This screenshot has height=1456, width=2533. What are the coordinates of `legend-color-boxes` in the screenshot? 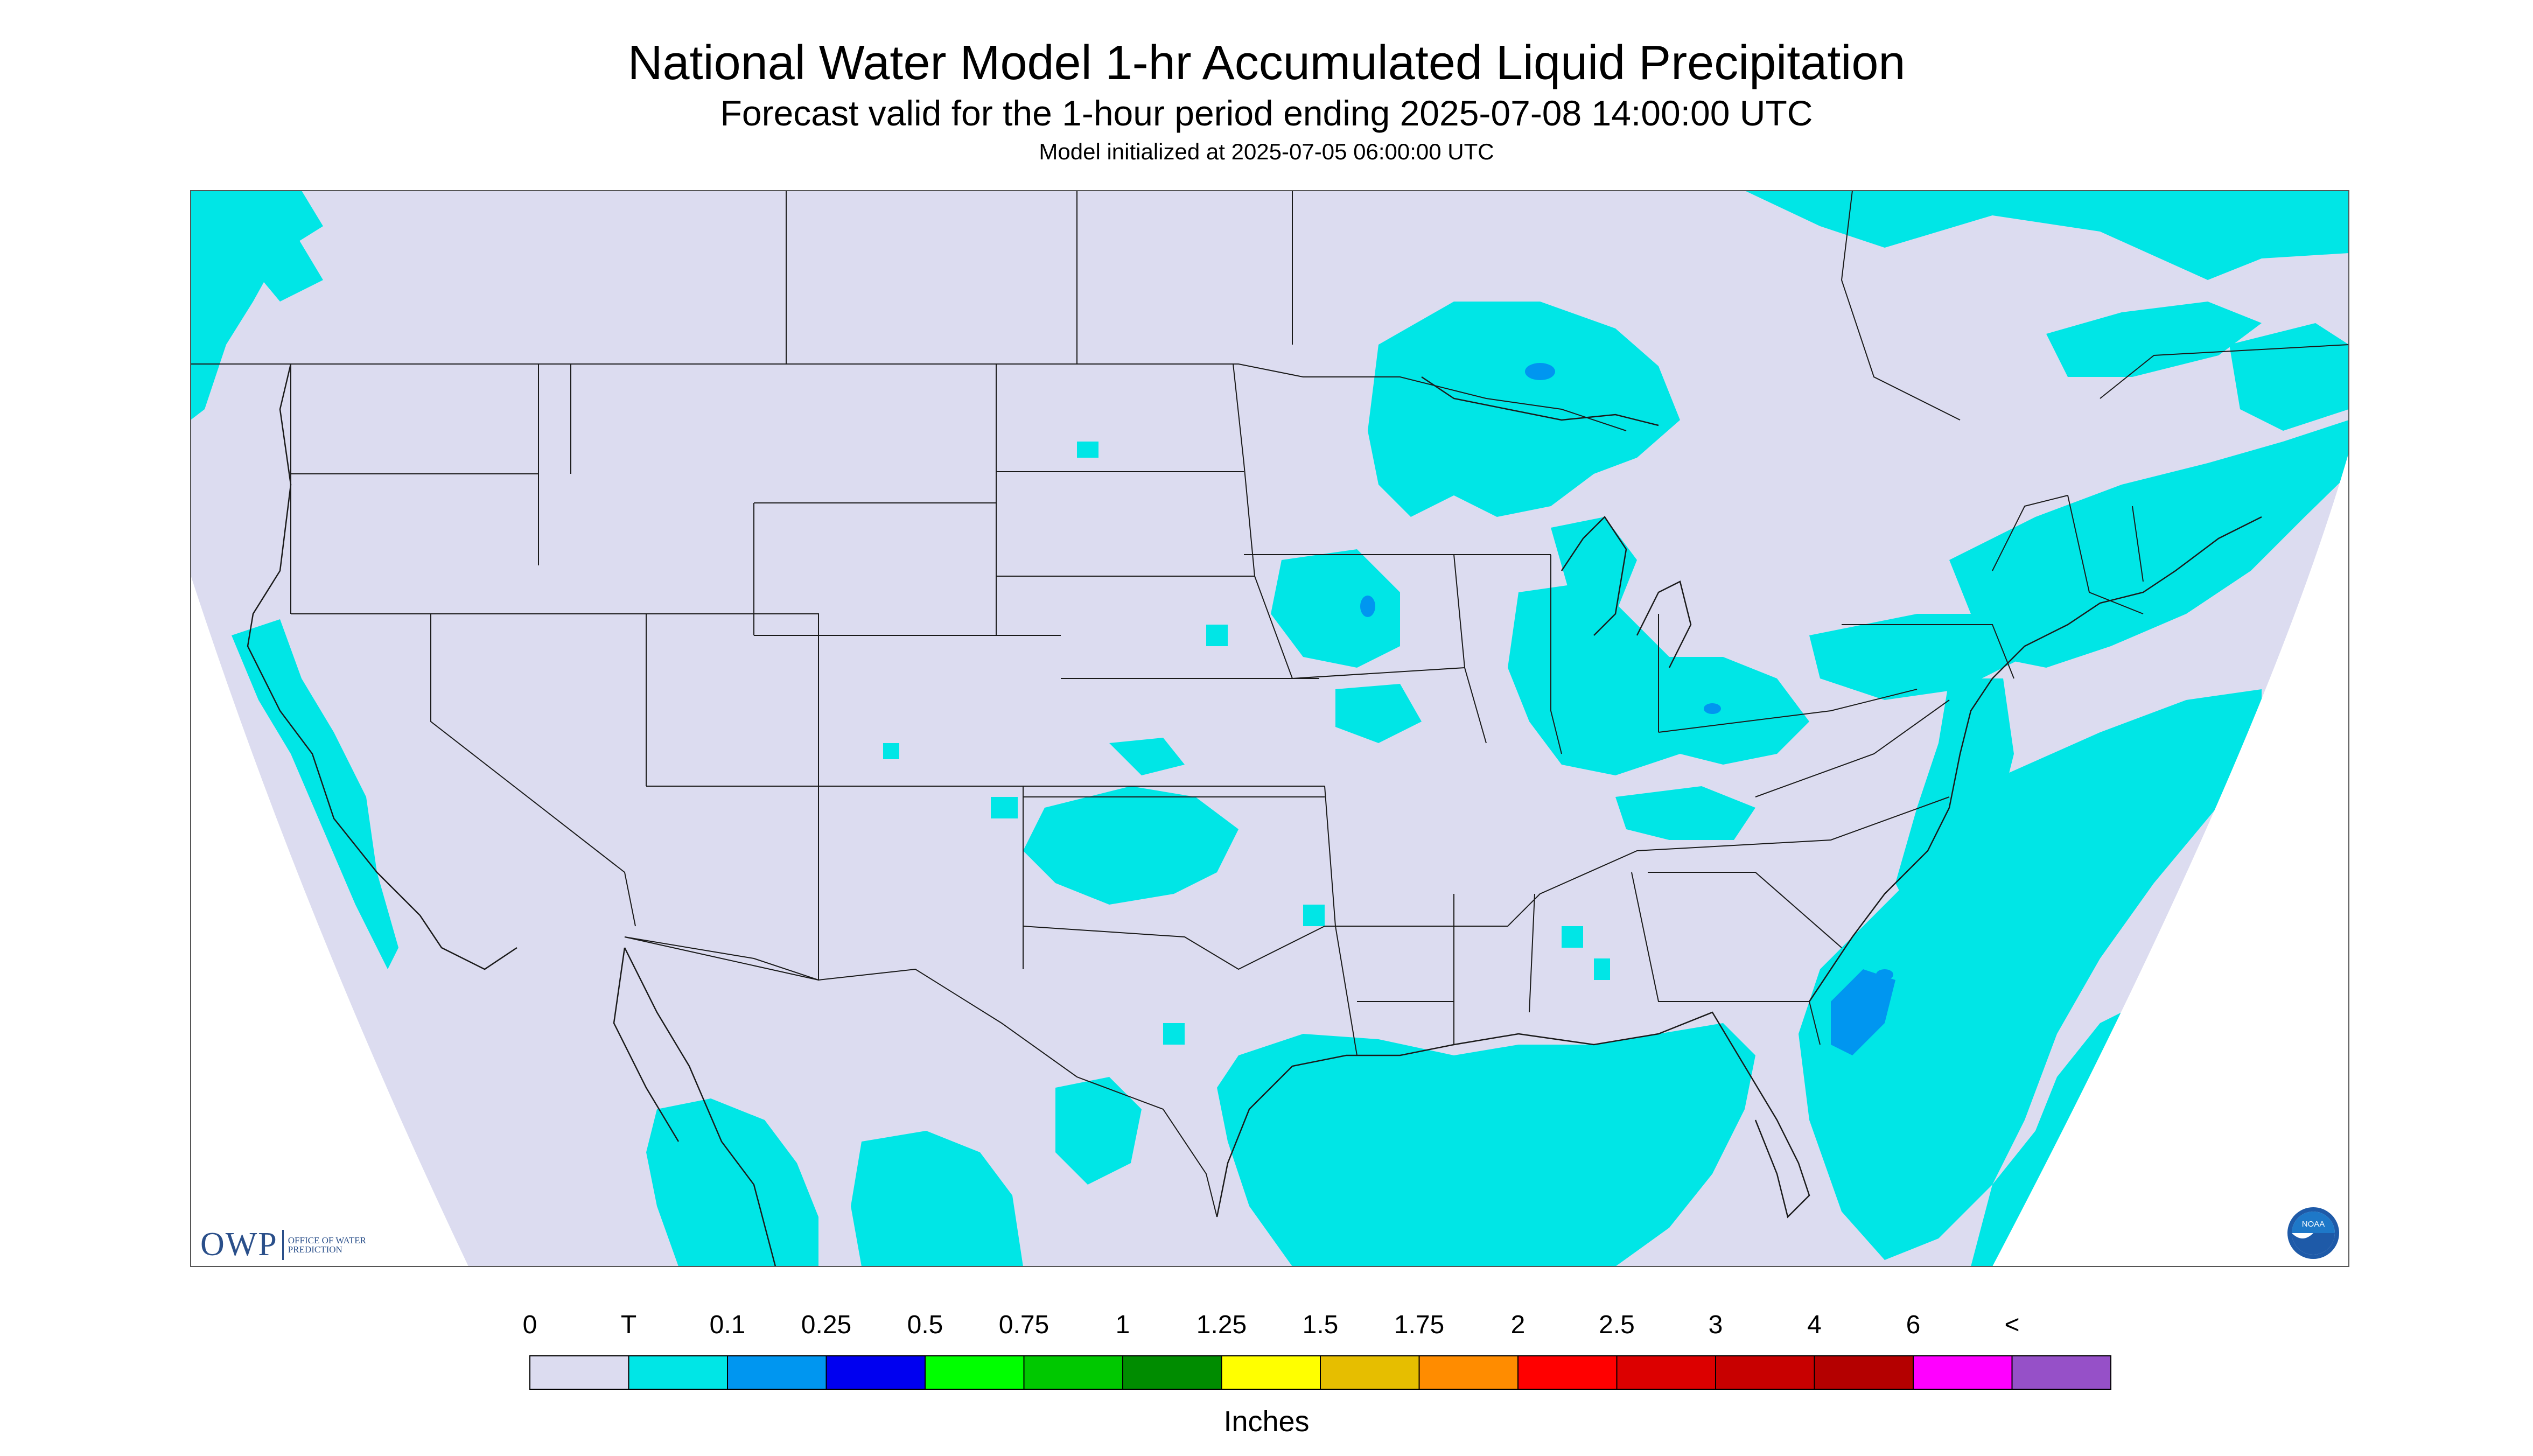 It's located at (1320, 1372).